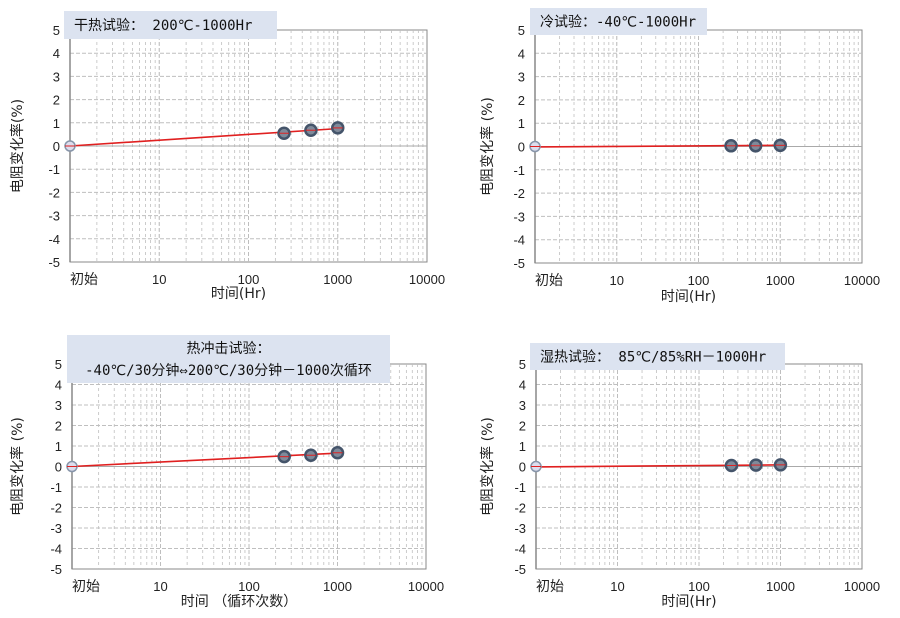  Describe the element at coordinates (17, 146) in the screenshot. I see `y-axis-label: 电阻变化率(%)` at that location.